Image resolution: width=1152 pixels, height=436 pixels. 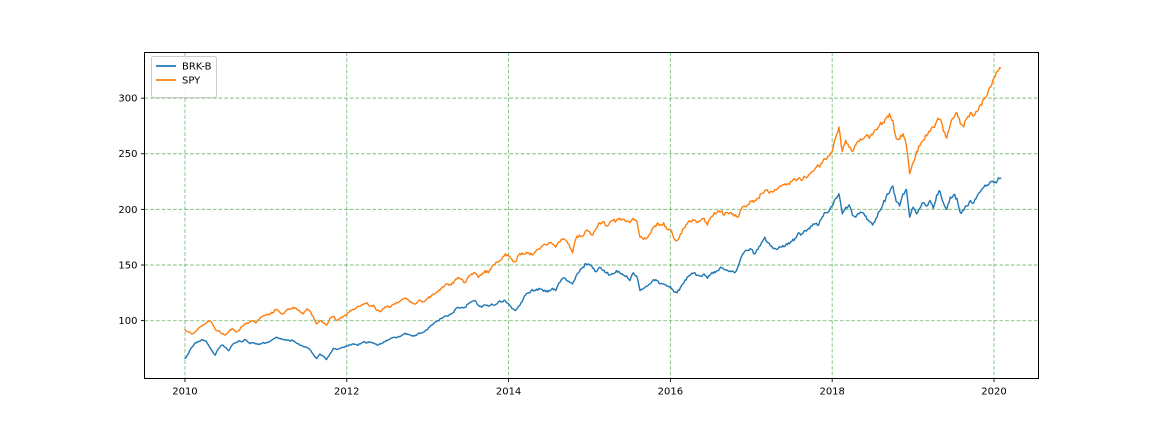 What do you see at coordinates (127, 266) in the screenshot?
I see `y-tick-label-150: 150` at bounding box center [127, 266].